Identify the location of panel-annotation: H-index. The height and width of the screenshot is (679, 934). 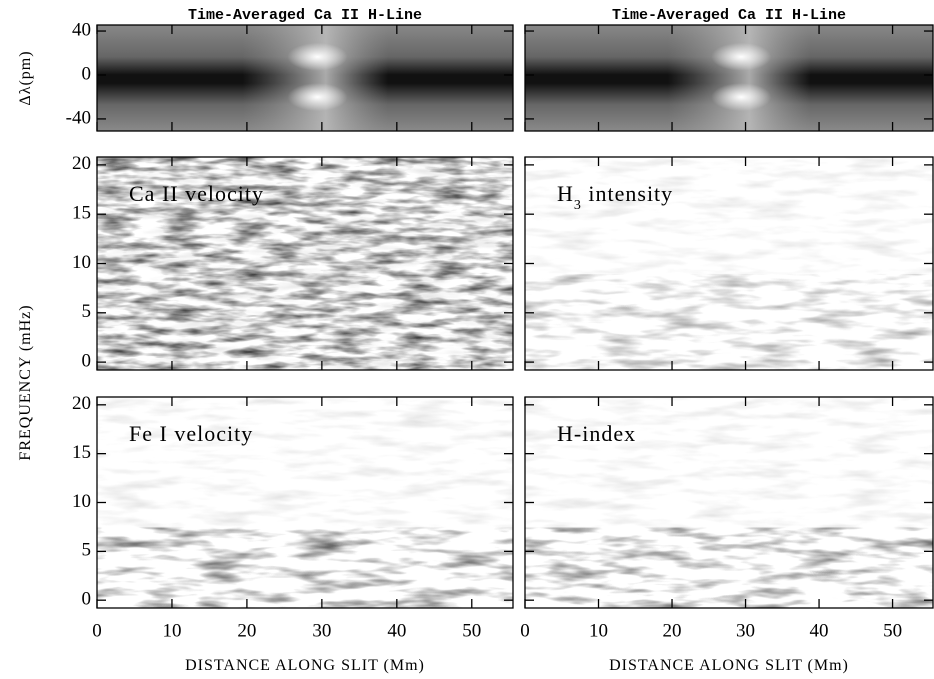
(596, 433).